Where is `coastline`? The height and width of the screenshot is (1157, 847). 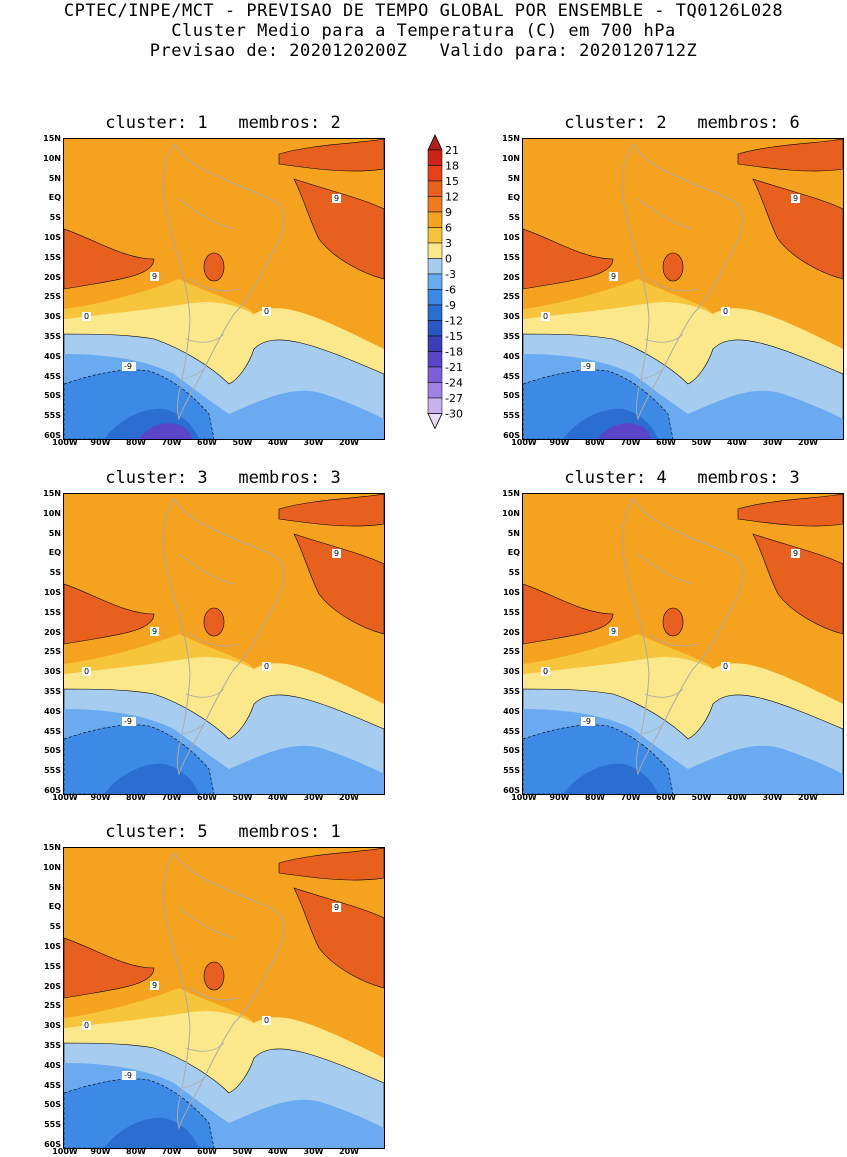
coastline is located at coordinates (223, 637).